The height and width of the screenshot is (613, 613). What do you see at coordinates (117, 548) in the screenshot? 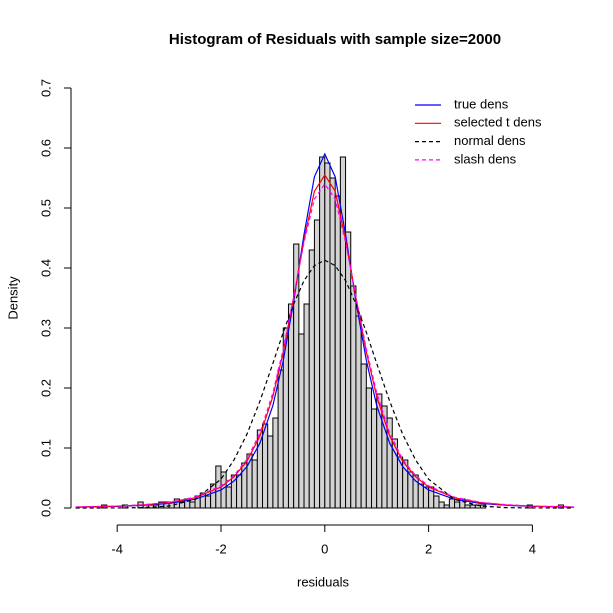
I see `x-tick-label: -4` at bounding box center [117, 548].